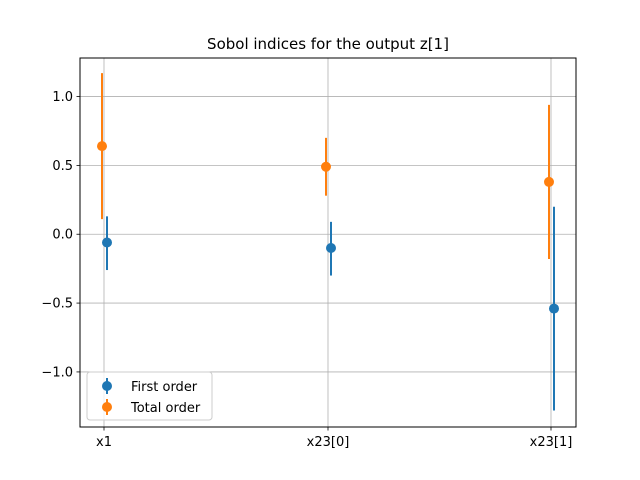  What do you see at coordinates (62, 166) in the screenshot?
I see `y-tick-label: 0.5` at bounding box center [62, 166].